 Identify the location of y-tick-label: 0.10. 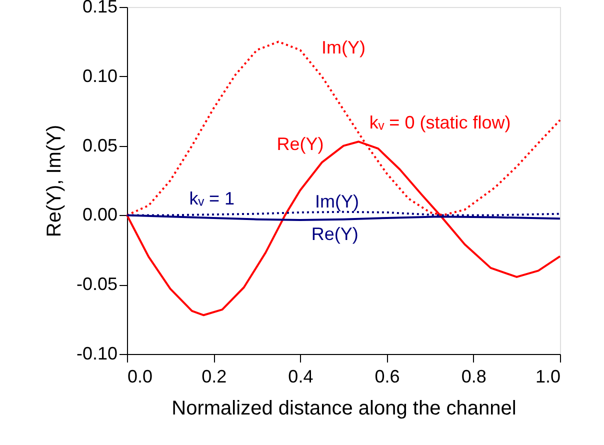
(100, 76).